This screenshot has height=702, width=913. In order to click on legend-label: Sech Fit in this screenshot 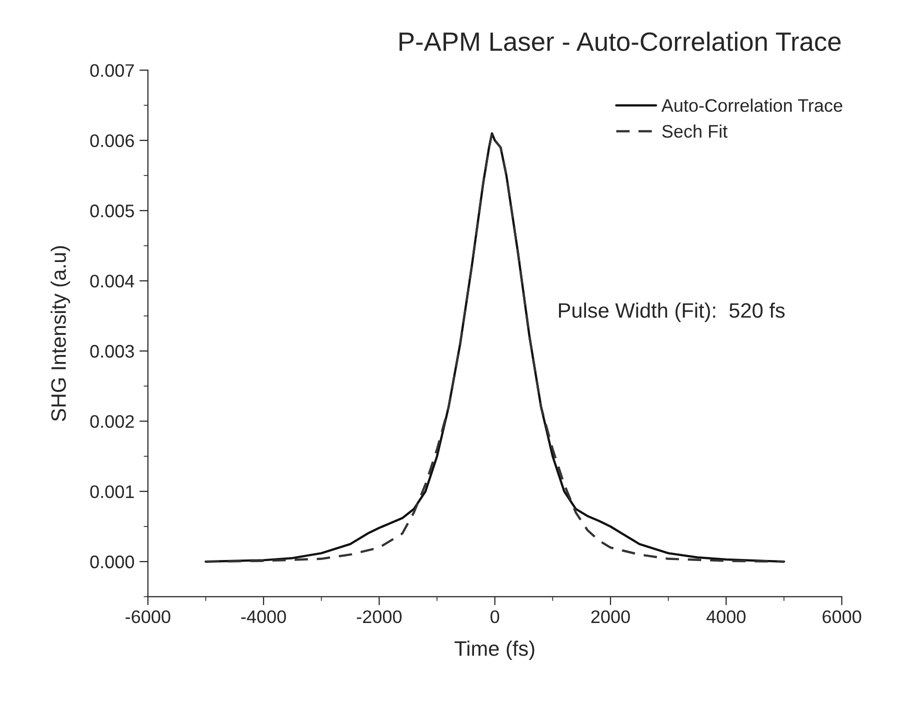, I will do `click(695, 131)`.